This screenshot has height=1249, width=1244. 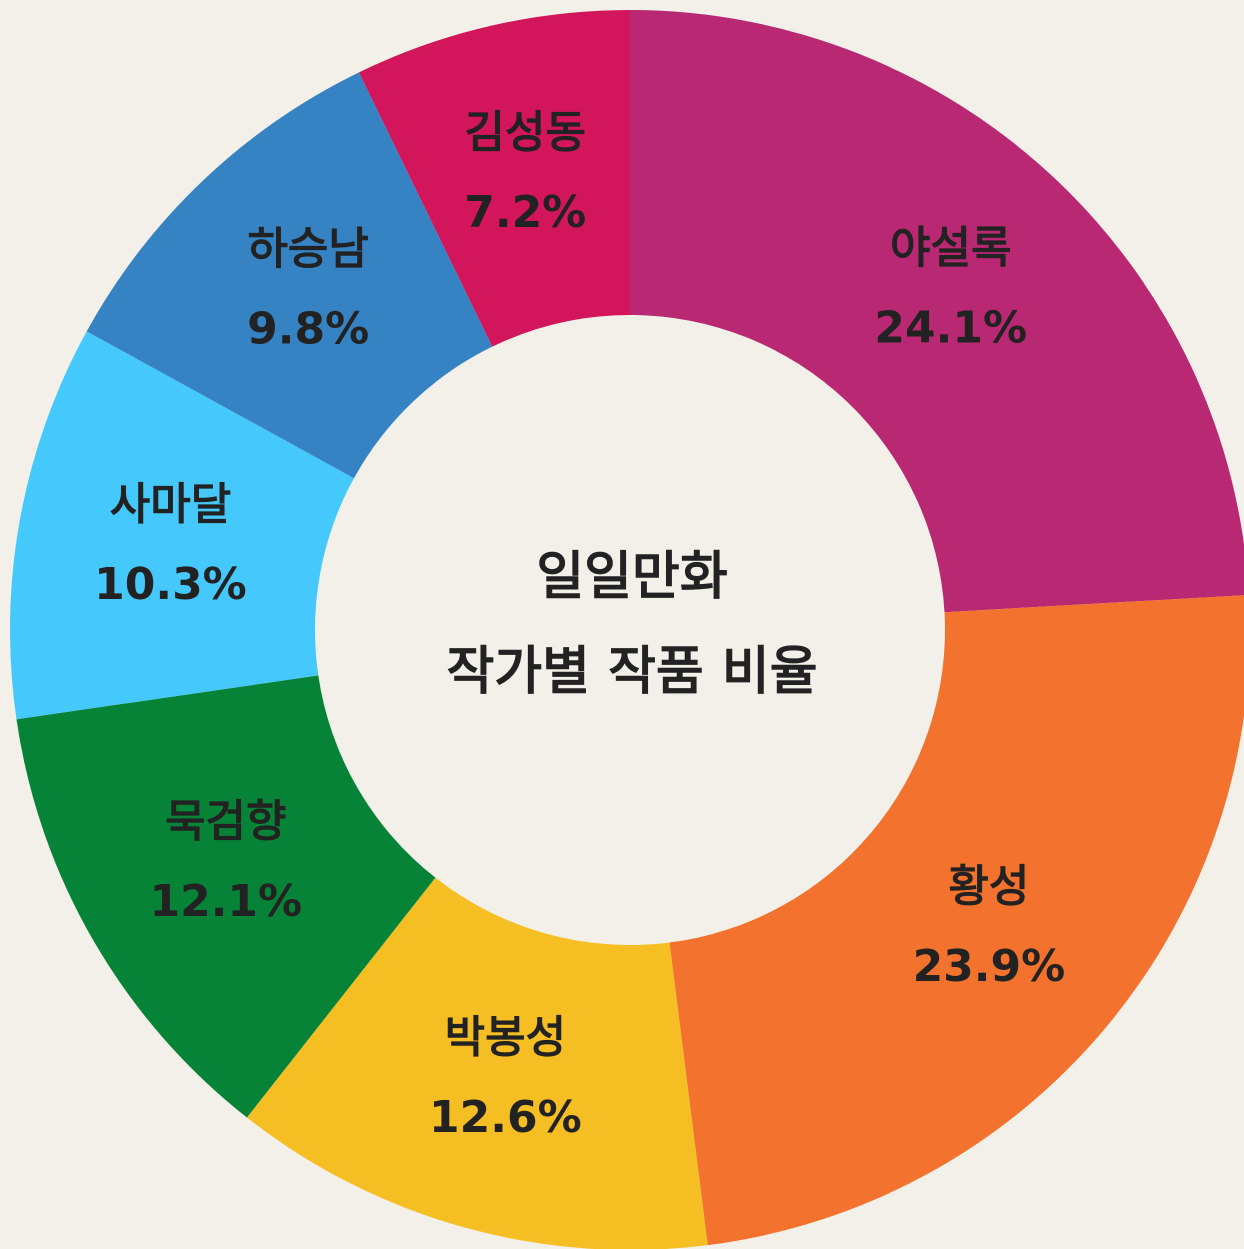 I want to click on chart-title-line: 일일만화, so click(x=631, y=577).